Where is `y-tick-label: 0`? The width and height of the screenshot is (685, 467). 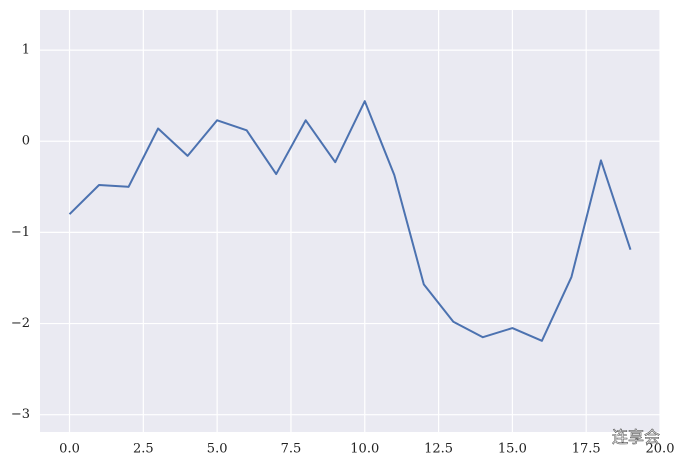 y-tick-label: 0 is located at coordinates (26, 141).